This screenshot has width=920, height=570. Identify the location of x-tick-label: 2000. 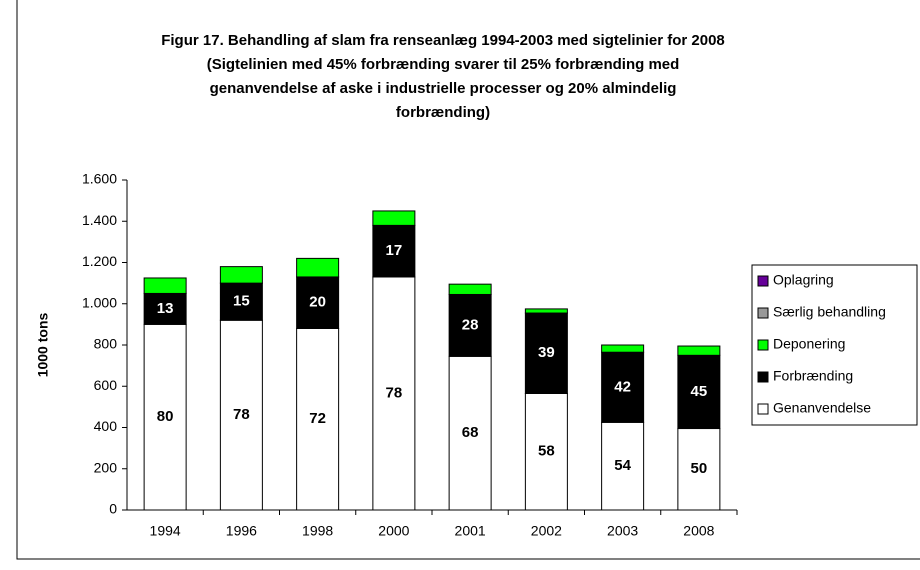
(393, 531).